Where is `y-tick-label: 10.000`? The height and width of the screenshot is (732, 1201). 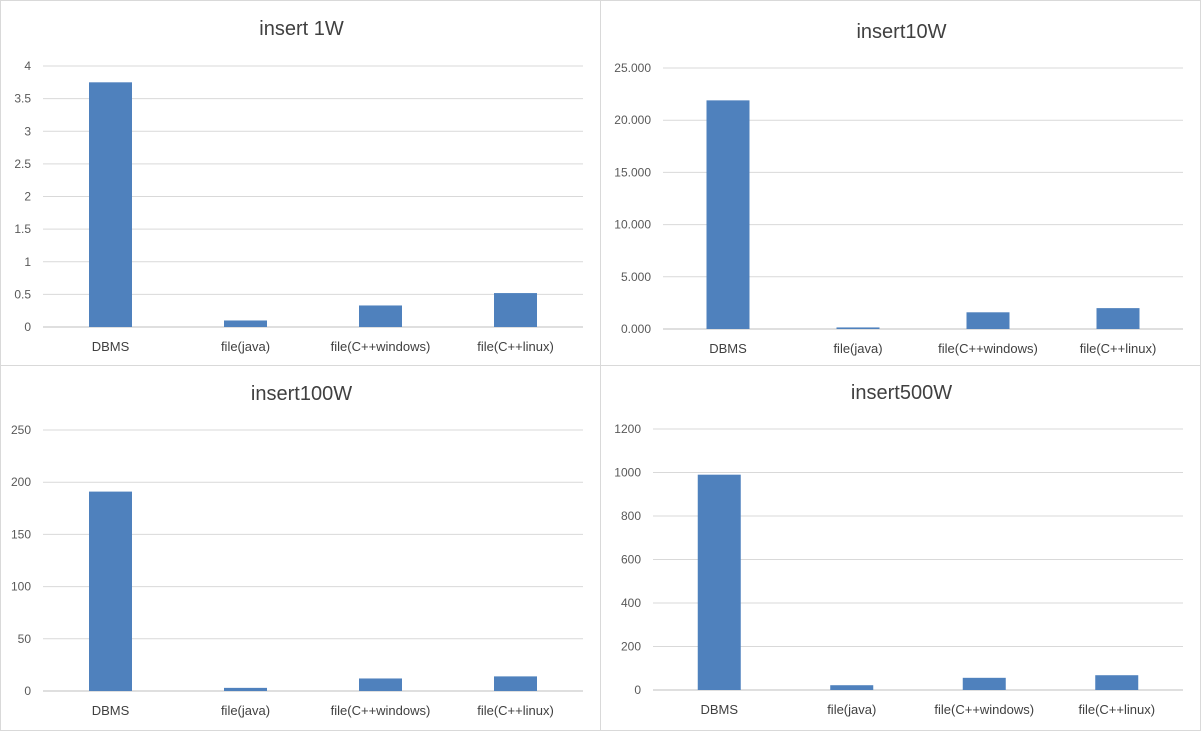
y-tick-label: 10.000 is located at coordinates (632, 225).